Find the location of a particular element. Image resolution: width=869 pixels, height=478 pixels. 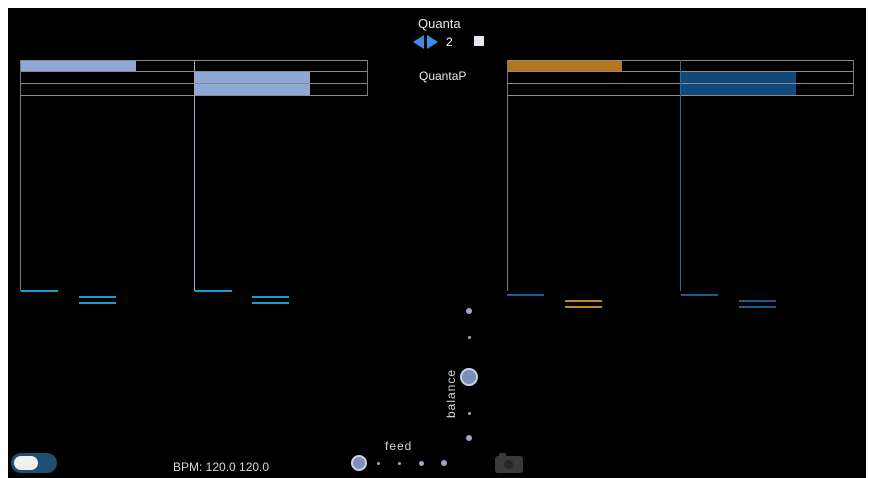

bpm-readout: BPM: 120.0 120.0 is located at coordinates (221, 467).